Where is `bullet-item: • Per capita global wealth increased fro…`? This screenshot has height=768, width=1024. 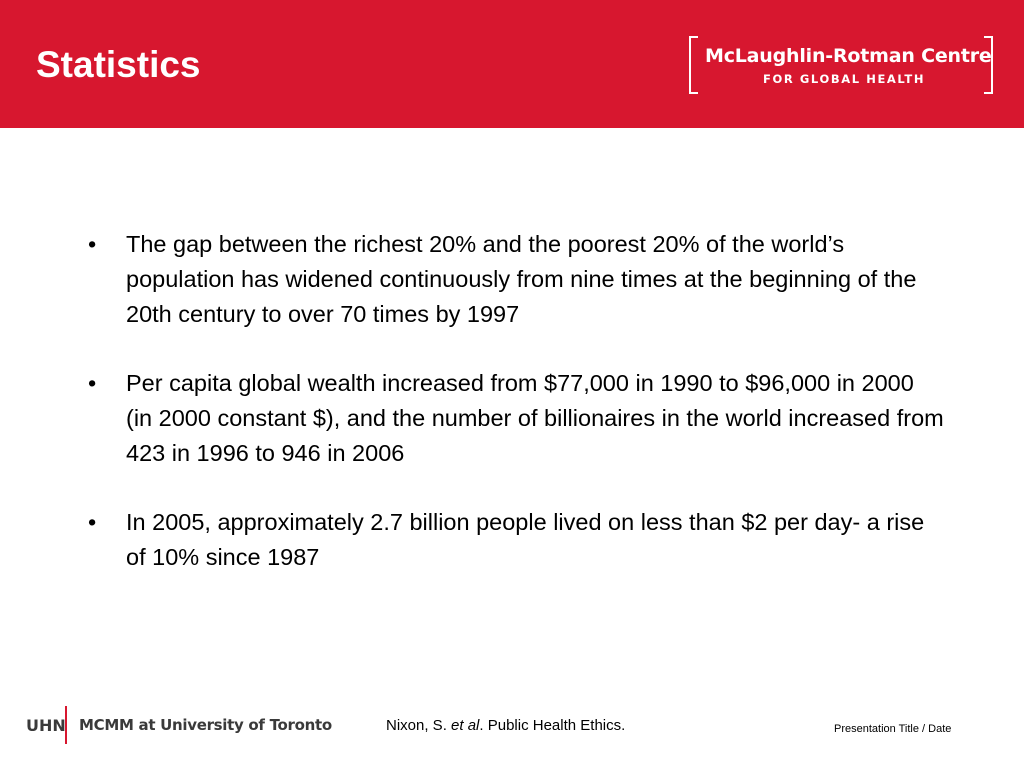 bullet-item: • Per capita global wealth increased fro… is located at coordinates (516, 418).